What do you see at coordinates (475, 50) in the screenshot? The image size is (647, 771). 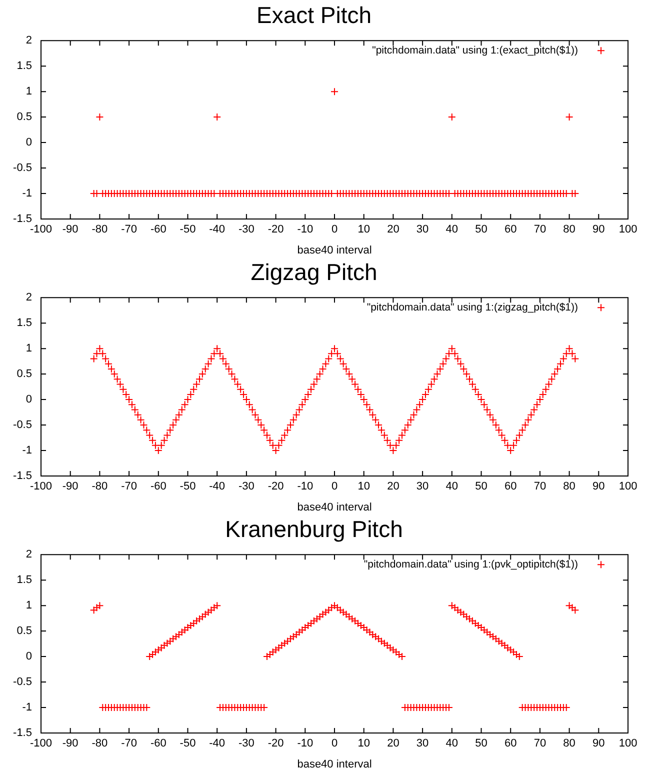 I see `legend-label: "pitchdomain.data" using 1:(exact_pitch($1))` at bounding box center [475, 50].